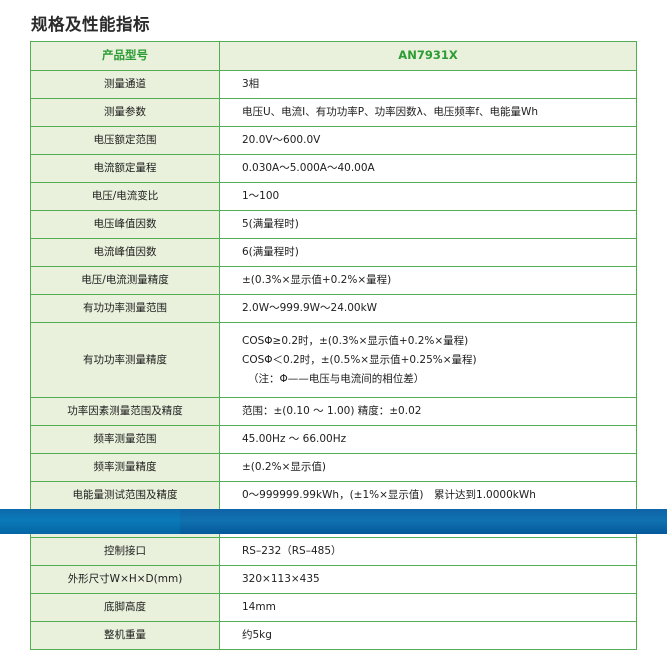 The image size is (667, 650). What do you see at coordinates (423, 521) in the screenshot?
I see `banner-right-segment` at bounding box center [423, 521].